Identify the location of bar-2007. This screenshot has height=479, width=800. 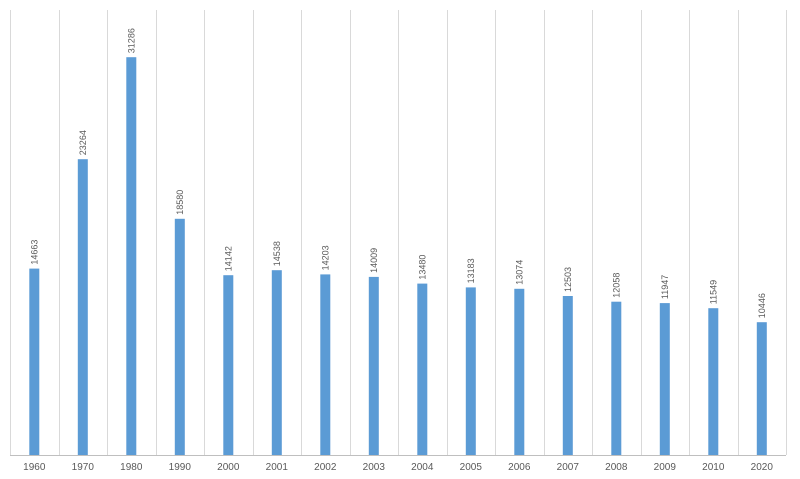
(567, 375).